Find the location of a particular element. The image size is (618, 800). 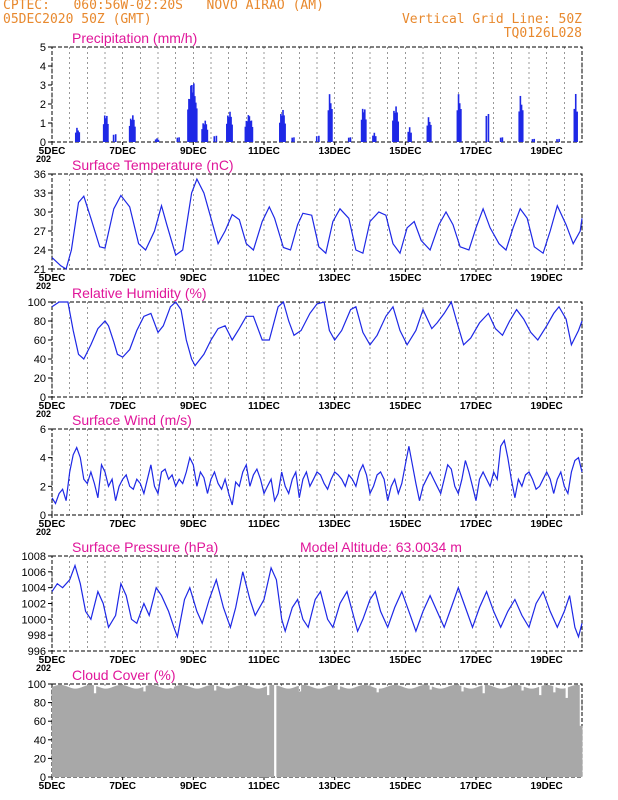

header-datetime: 05DEC2020 50Z (GMT) is located at coordinates (77, 19).